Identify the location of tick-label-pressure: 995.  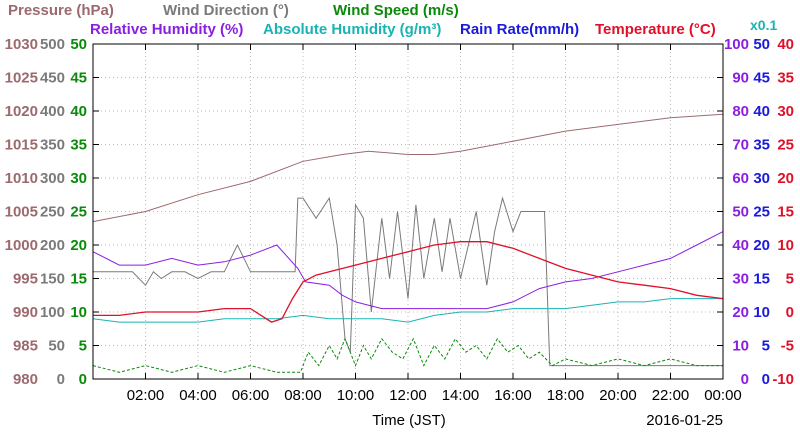
(25, 279).